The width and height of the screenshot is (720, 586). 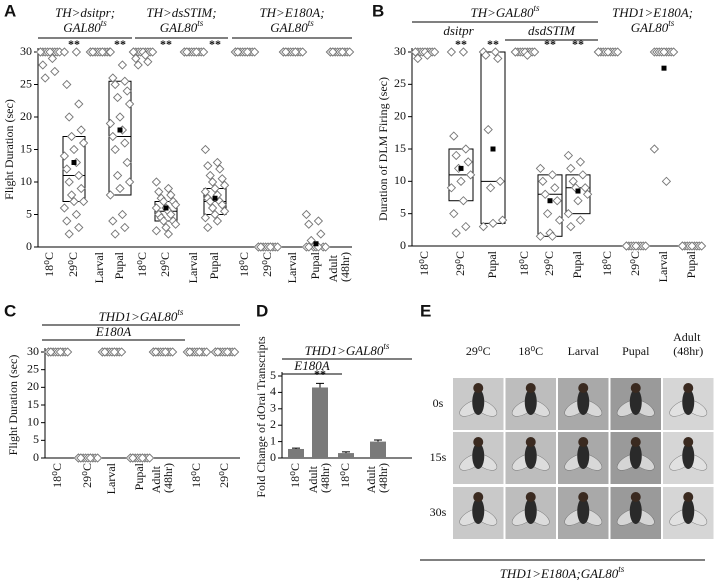 I want to click on x-tick-label: Larval, so click(x=193, y=267).